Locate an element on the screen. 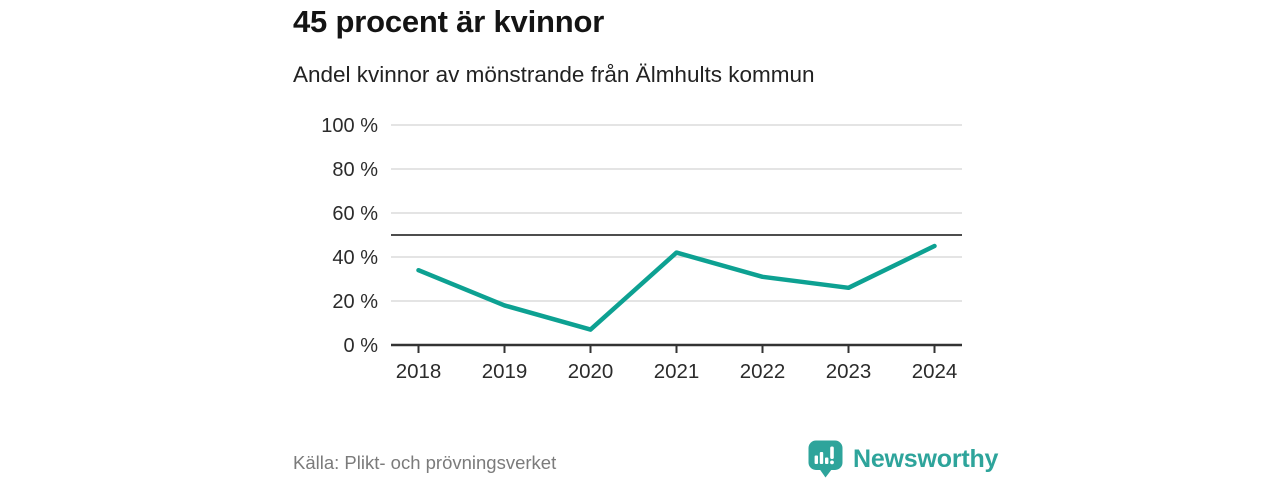  brand-name: Newsworthy is located at coordinates (926, 458).